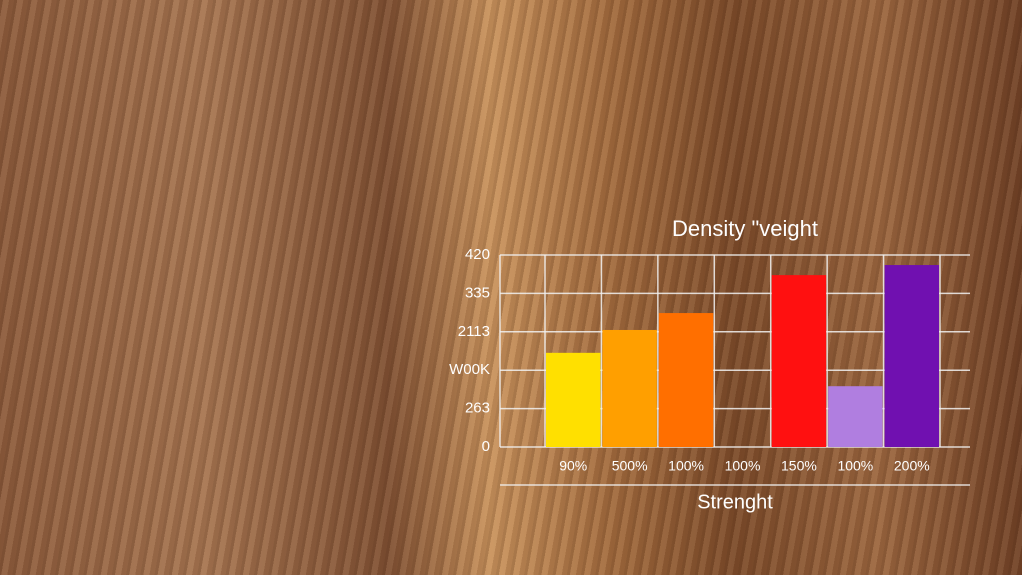 The height and width of the screenshot is (575, 1022). I want to click on x-tick-label: 150%, so click(799, 466).